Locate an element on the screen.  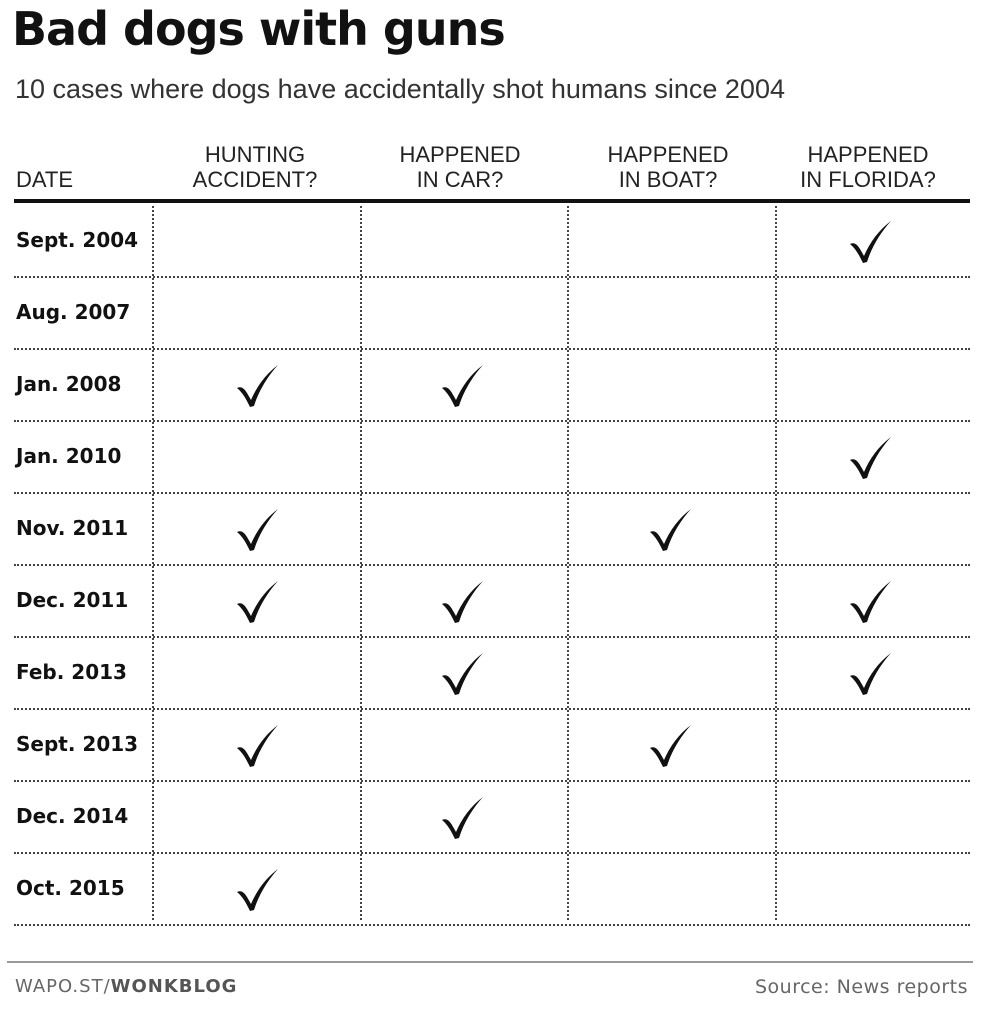
column-header-boat: HAPPENED IN BOAT? is located at coordinates (668, 167).